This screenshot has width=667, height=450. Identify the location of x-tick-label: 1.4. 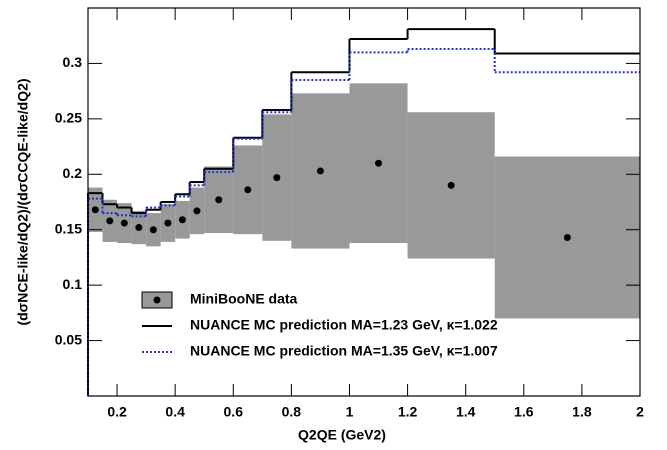
(466, 412).